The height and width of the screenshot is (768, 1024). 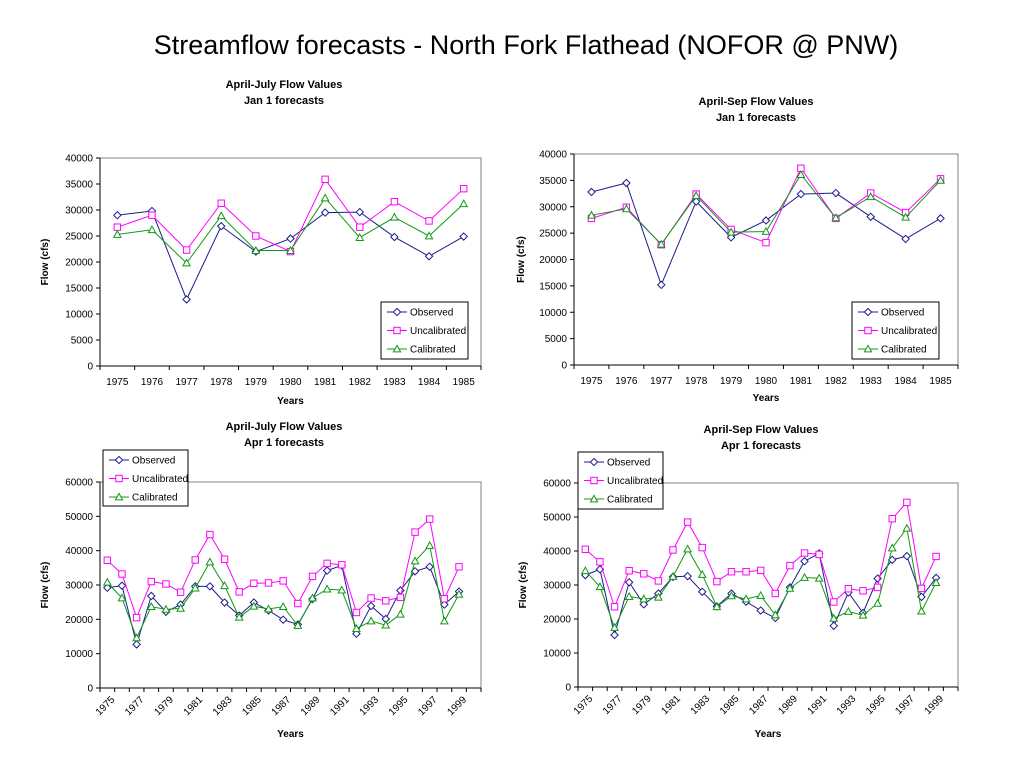 What do you see at coordinates (626, 381) in the screenshot?
I see `x-tick-label: 1976` at bounding box center [626, 381].